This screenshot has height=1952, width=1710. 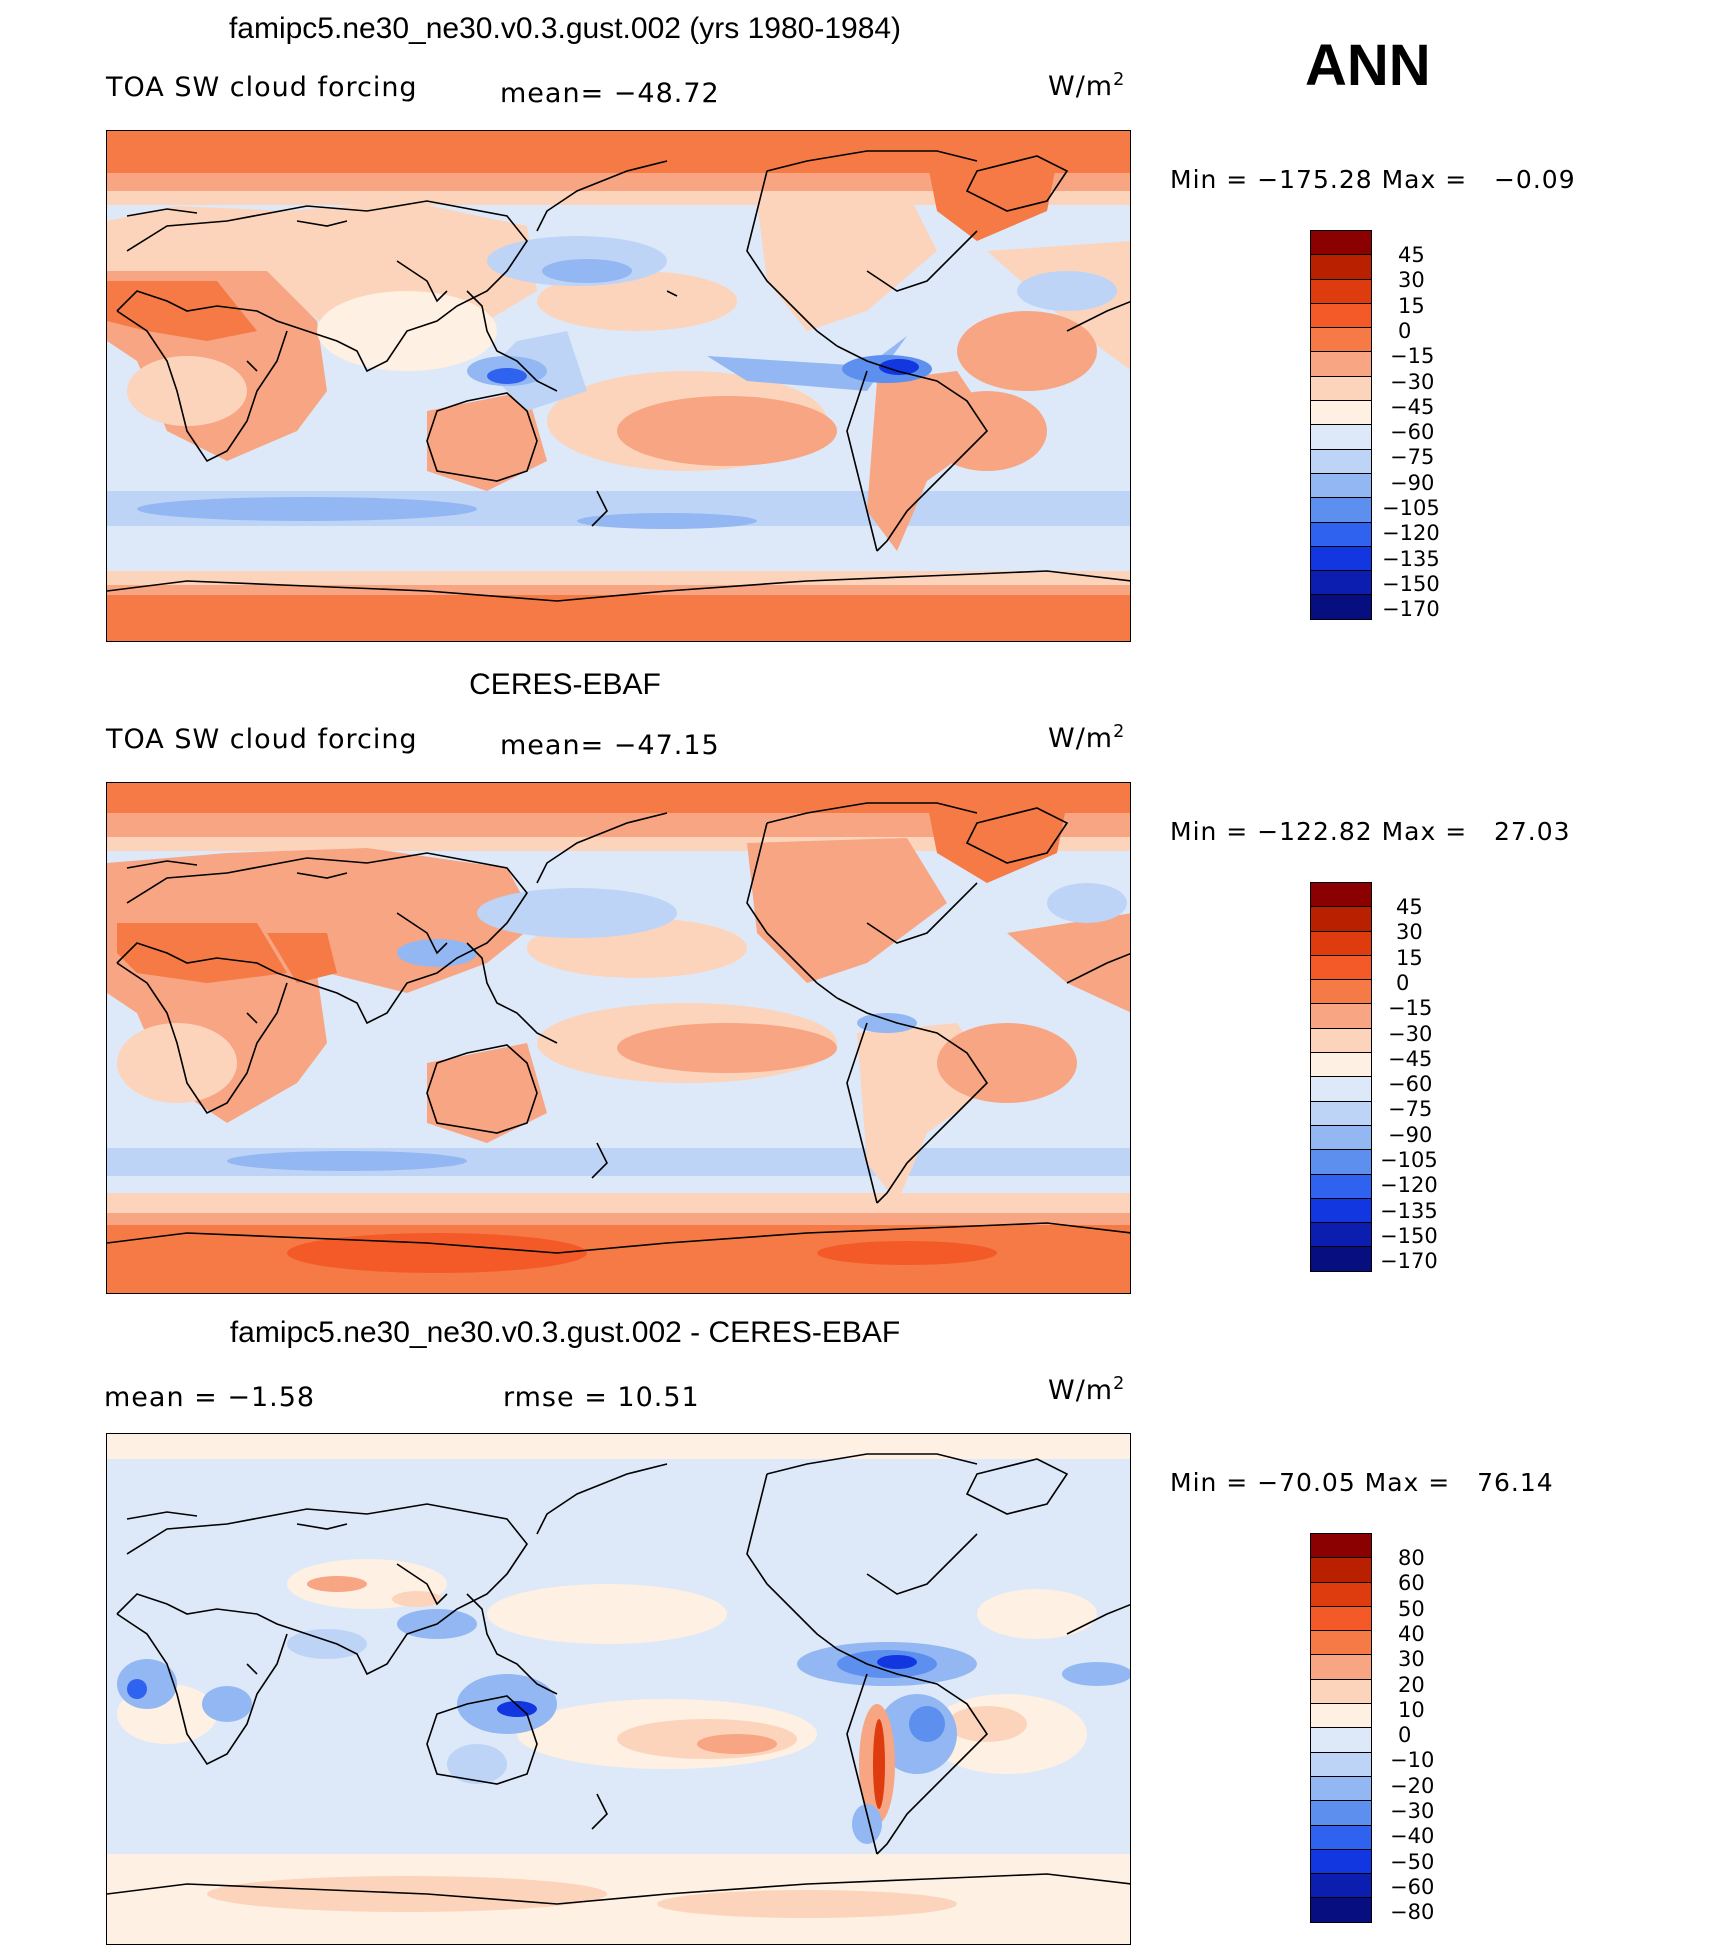 What do you see at coordinates (1411, 1684) in the screenshot?
I see `colorbar-tick-label: 20` at bounding box center [1411, 1684].